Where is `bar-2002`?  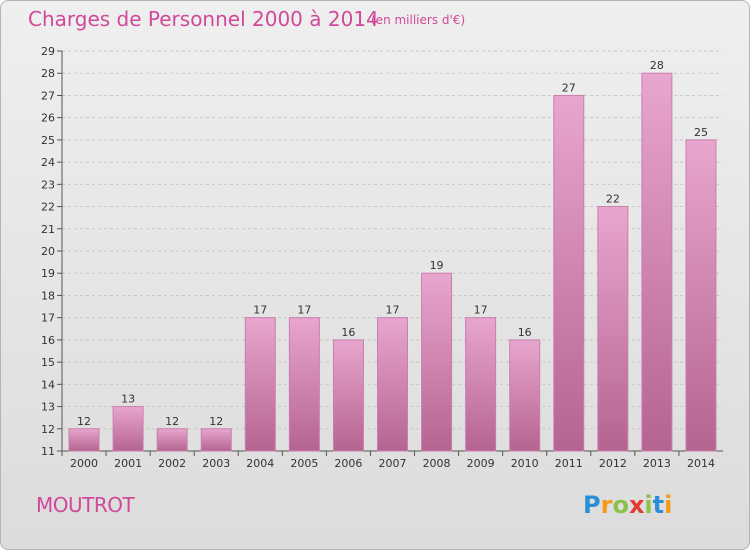 bar-2002 is located at coordinates (172, 440).